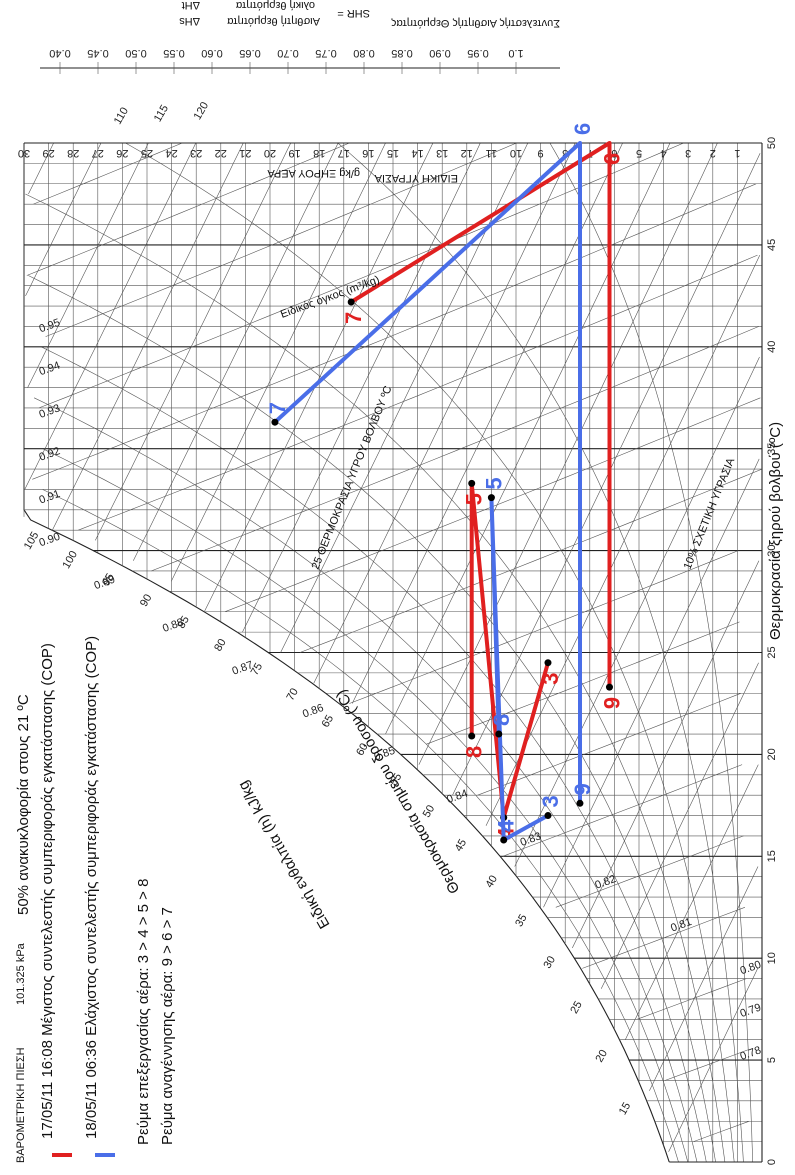 The image size is (795, 1175). I want to click on x-tick-label: 50, so click(772, 143).